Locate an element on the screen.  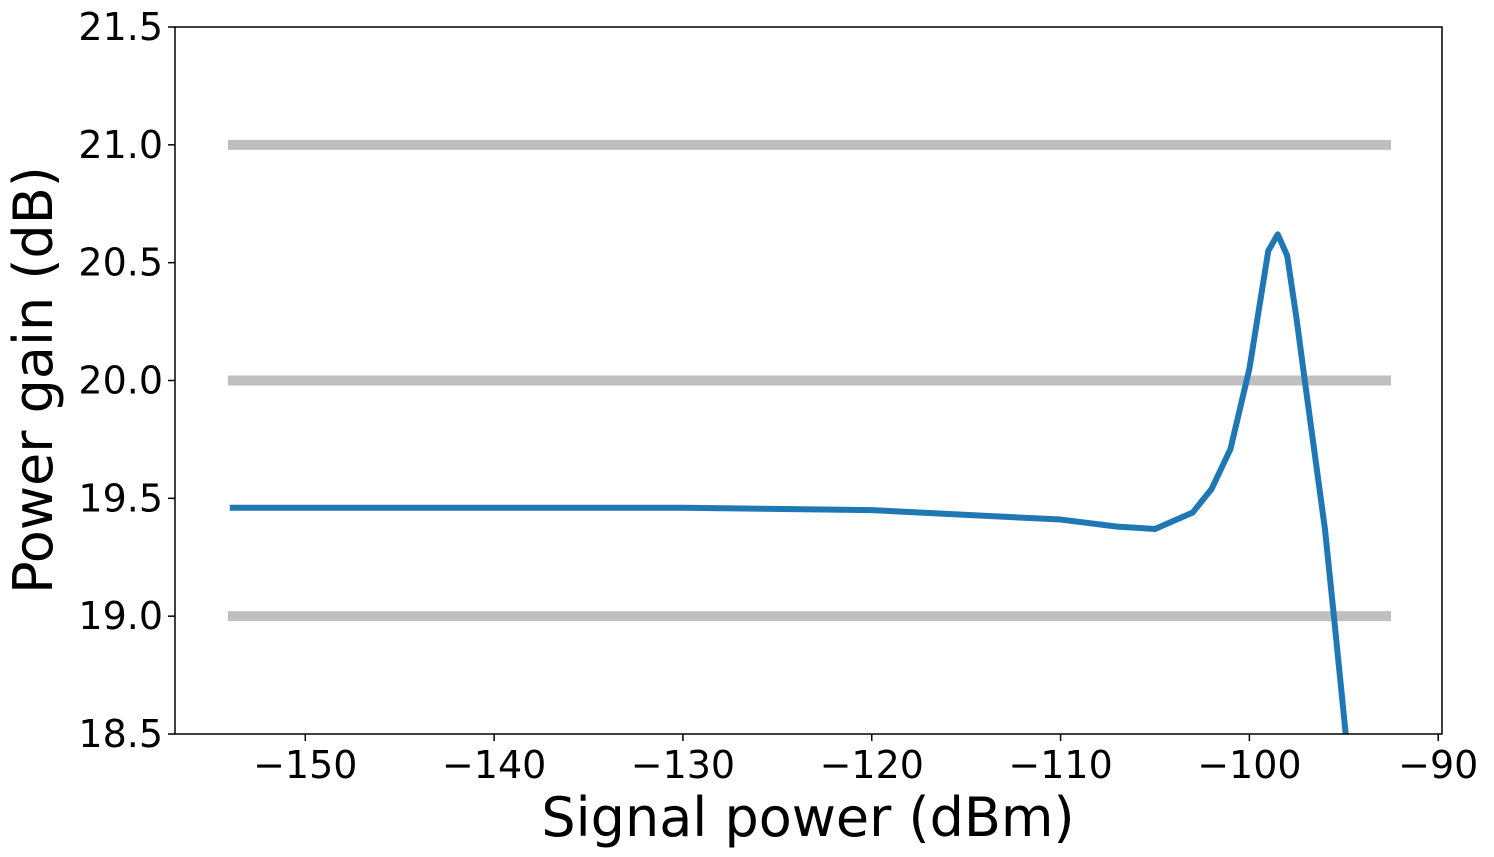
x-axis-label: Signal power (dBm) is located at coordinates (807, 817).